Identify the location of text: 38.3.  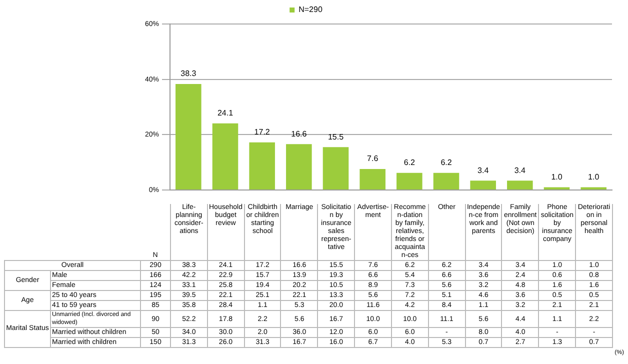
(188, 73).